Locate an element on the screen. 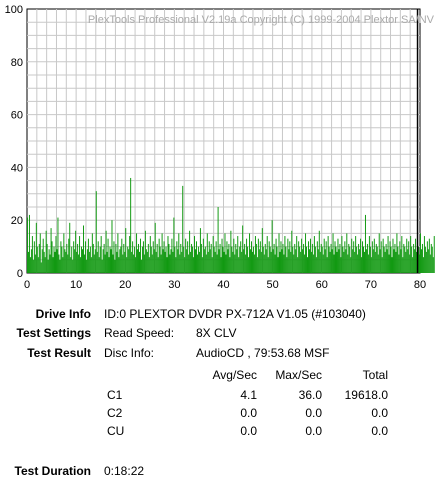  test-result-label: Test Result is located at coordinates (59, 353).